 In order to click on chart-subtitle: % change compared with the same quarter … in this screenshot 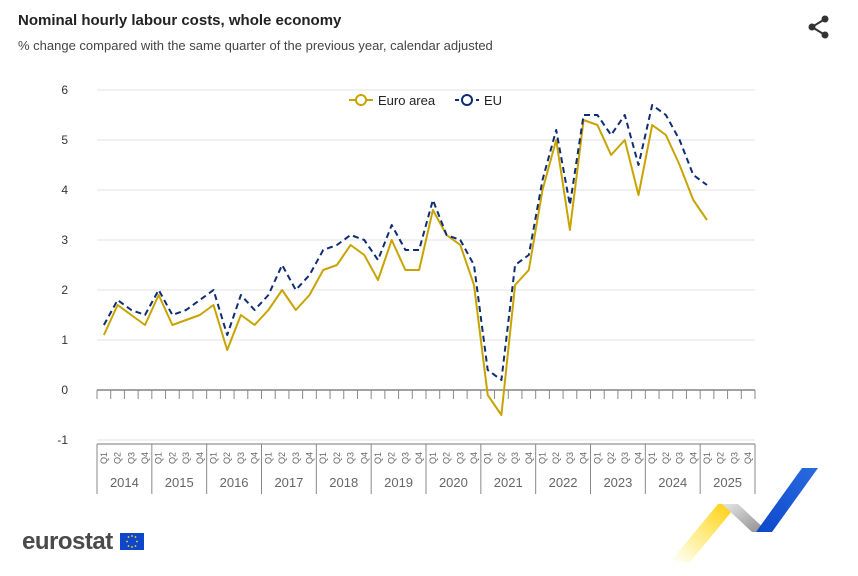, I will do `click(255, 45)`.